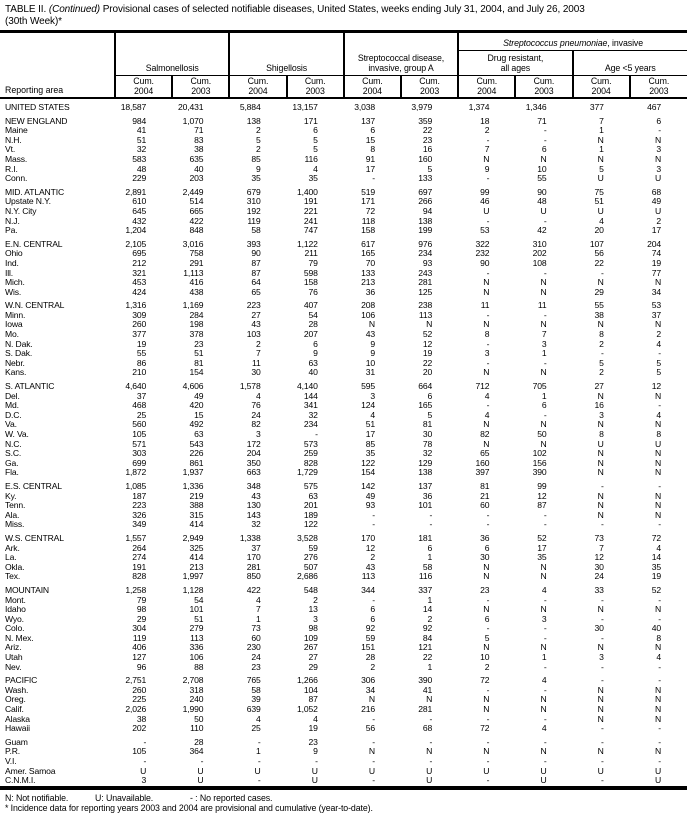 Image resolution: width=687 pixels, height=814 pixels. Describe the element at coordinates (485, 454) in the screenshot. I see `value-cell: 65` at that location.